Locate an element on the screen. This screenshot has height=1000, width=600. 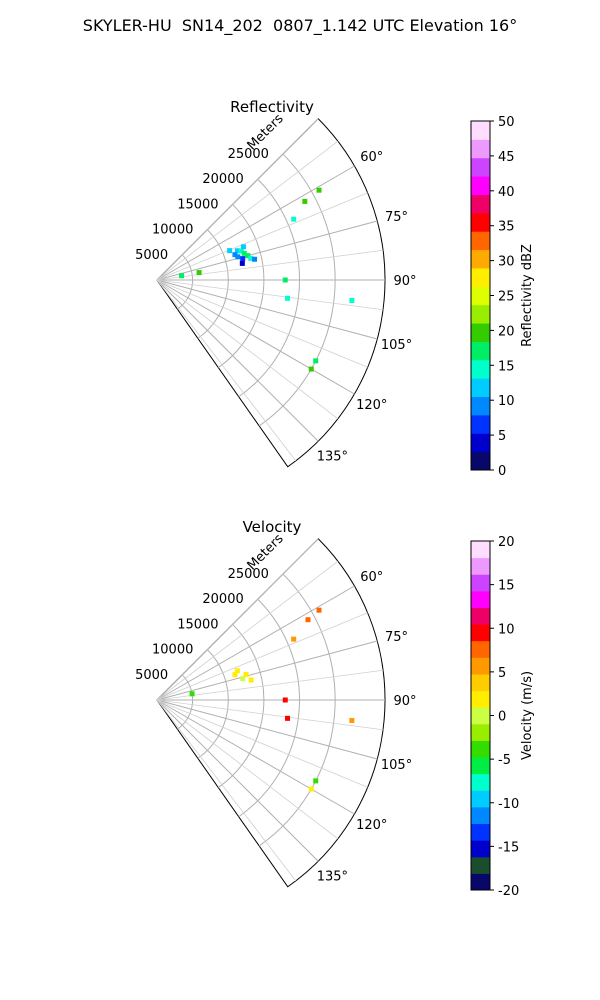
colorbar-tick-label: 0 is located at coordinates (502, 471).